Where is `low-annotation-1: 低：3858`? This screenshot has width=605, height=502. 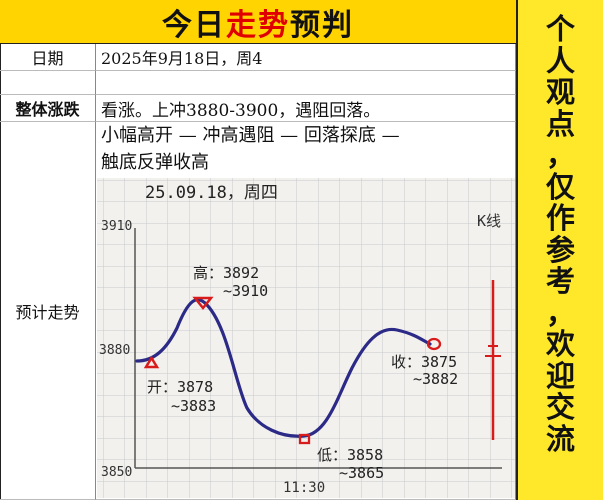 low-annotation-1: 低：3858 is located at coordinates (350, 455).